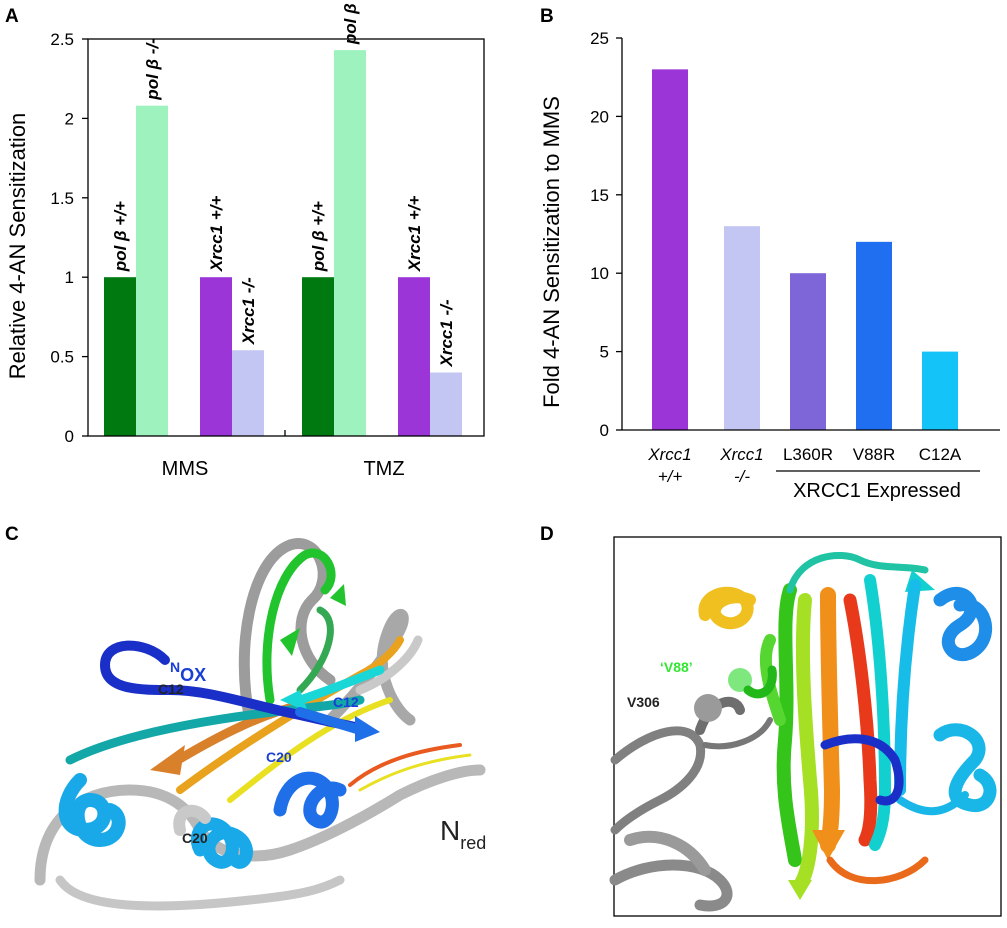 The image size is (1007, 928). I want to click on label-v88: ‘V88’, so click(676, 667).